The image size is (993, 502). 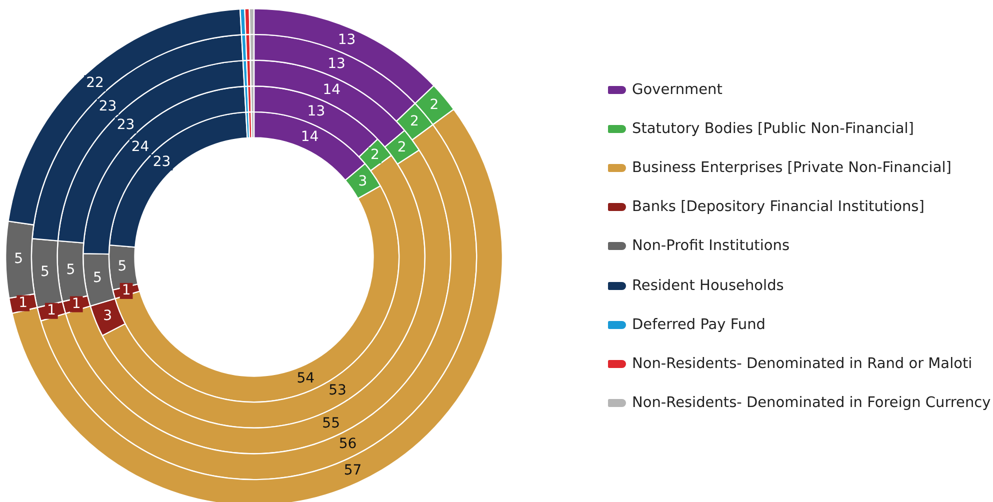 I want to click on data-label: 57, so click(x=353, y=470).